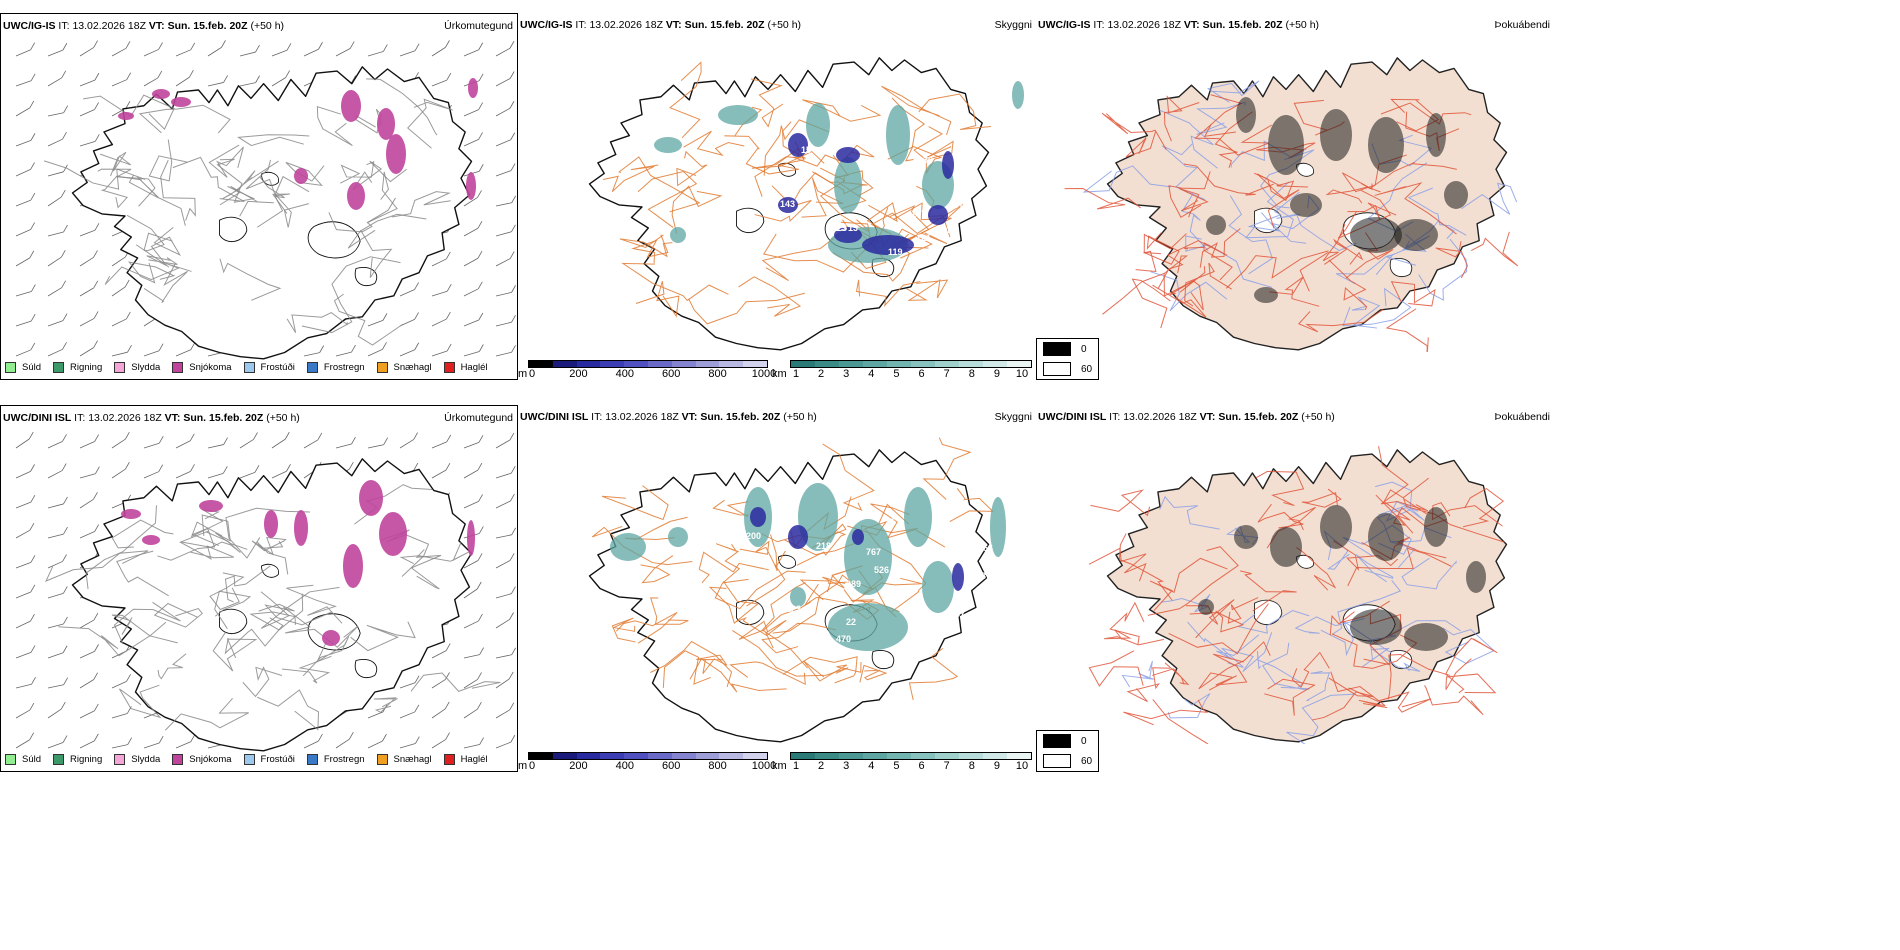 The width and height of the screenshot is (1900, 950). Describe the element at coordinates (1522, 417) in the screenshot. I see `panel-title: Þokuábendi` at that location.